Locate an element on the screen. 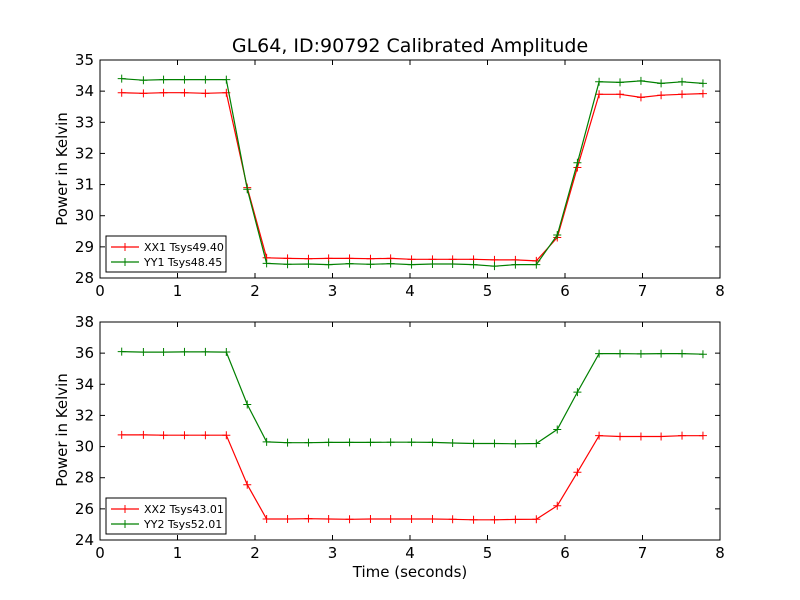 Image resolution: width=800 pixels, height=600 pixels. top-xtick-label: 8 is located at coordinates (720, 291).